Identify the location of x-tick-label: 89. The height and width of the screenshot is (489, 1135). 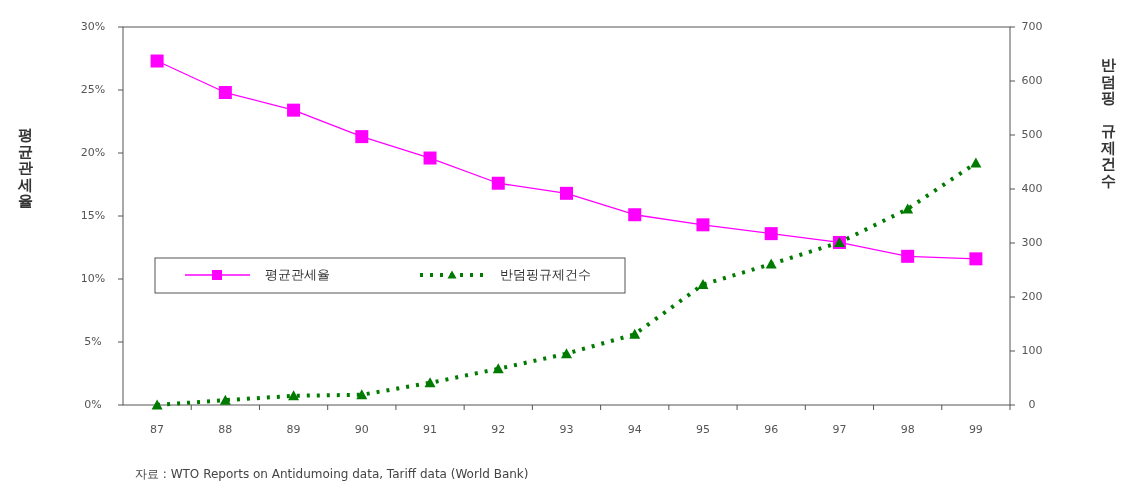
(293, 429).